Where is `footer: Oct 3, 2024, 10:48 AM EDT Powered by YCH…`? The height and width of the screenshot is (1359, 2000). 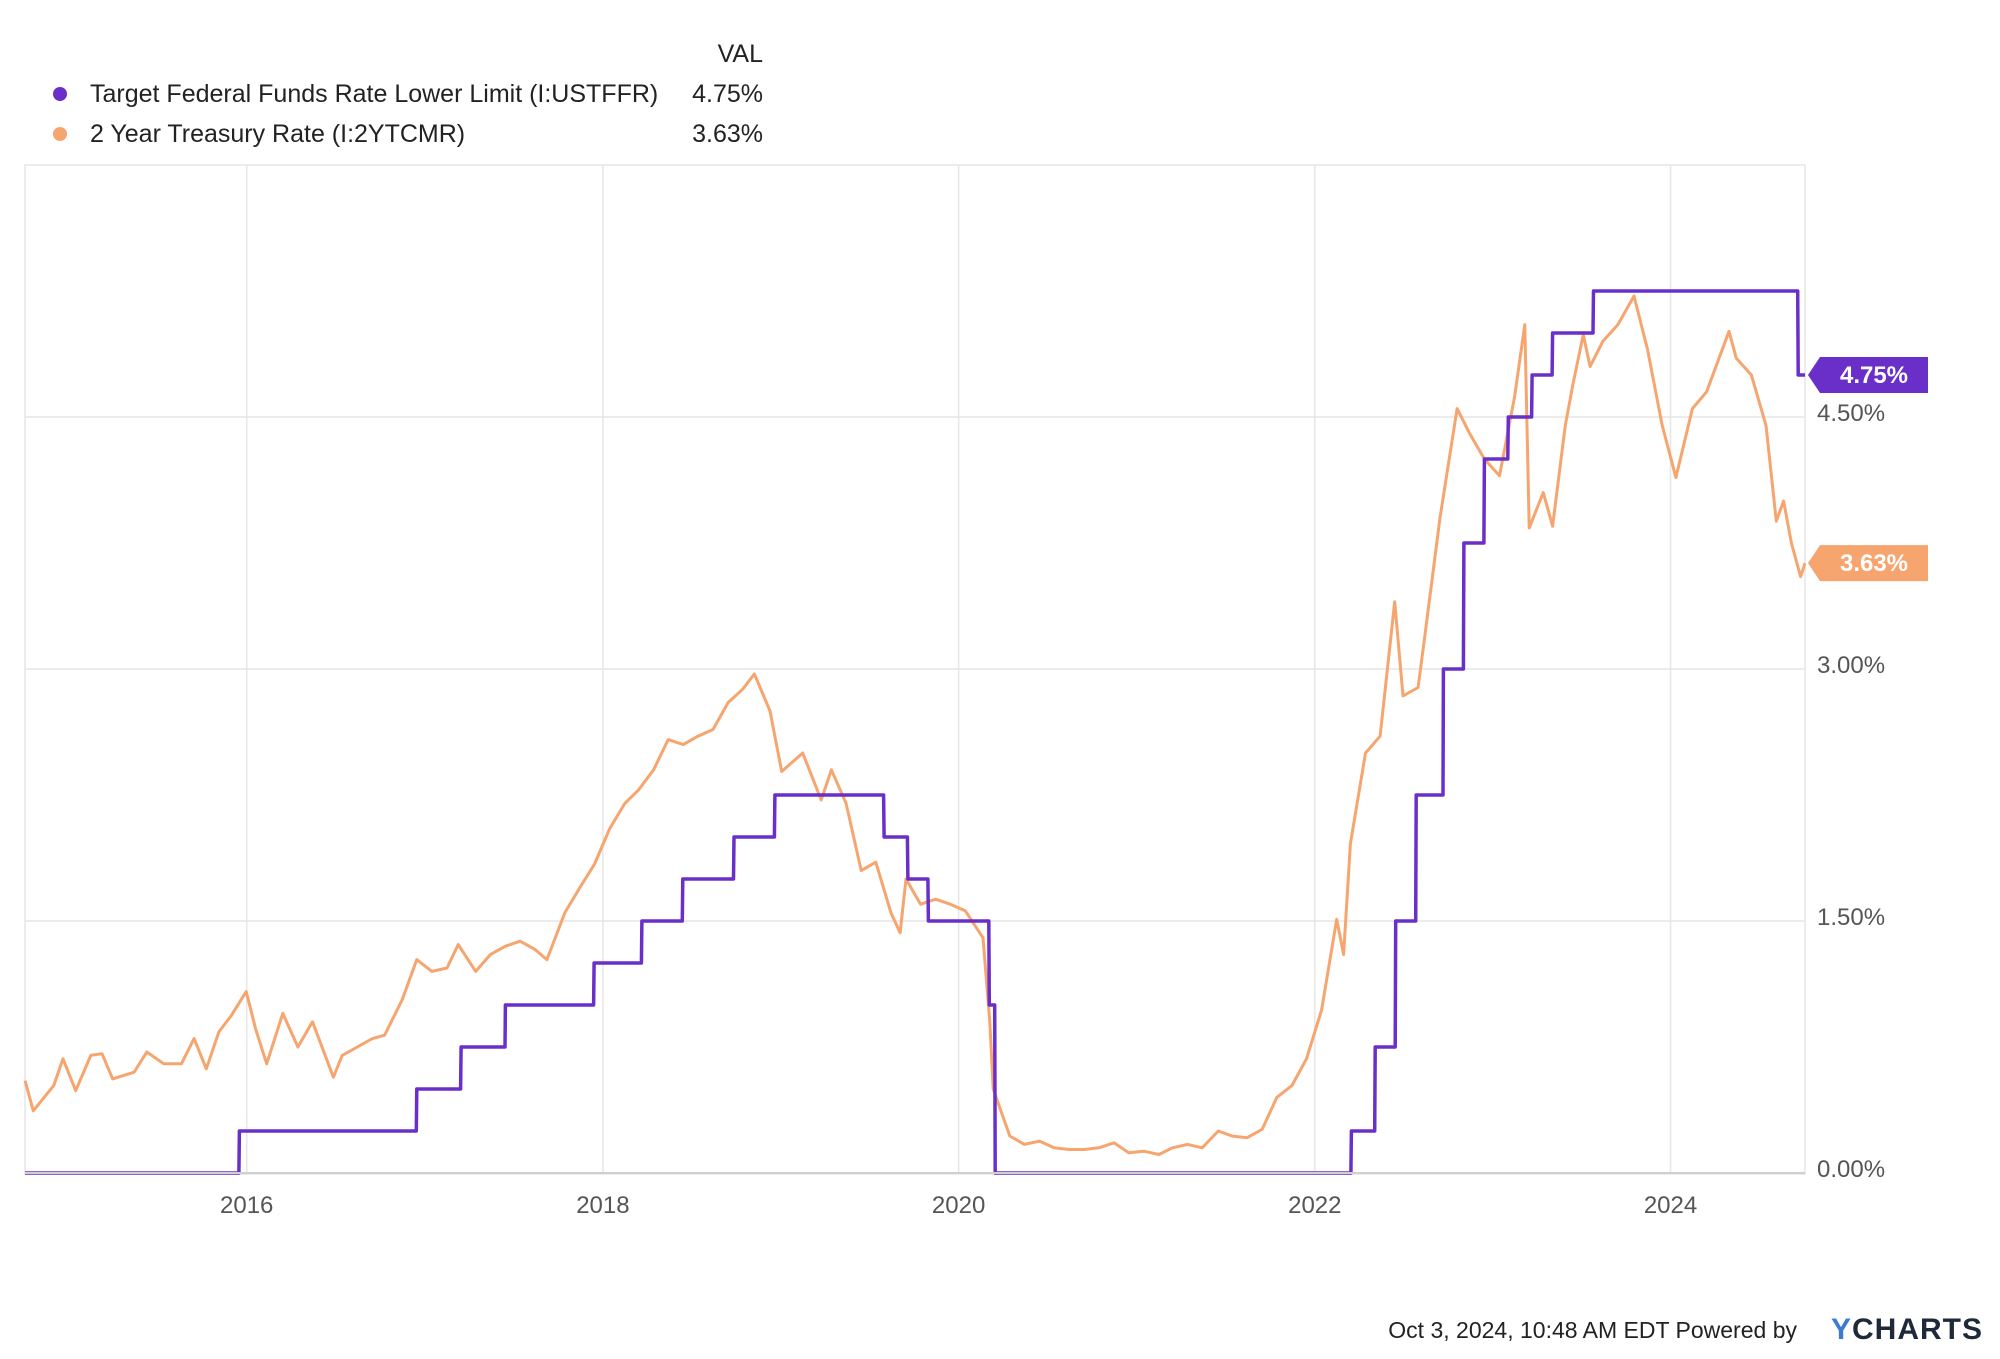
footer: Oct 3, 2024, 10:48 AM EDT Powered by YCH… is located at coordinates (1685, 1329).